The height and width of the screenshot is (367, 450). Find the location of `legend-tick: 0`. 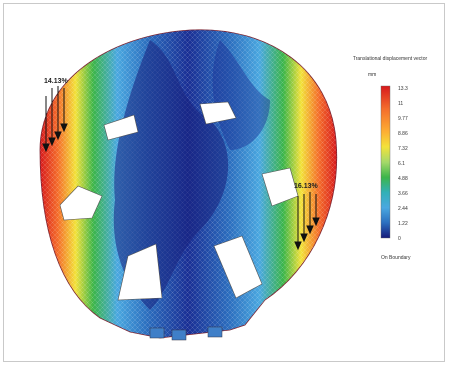

legend-tick: 0 is located at coordinates (399, 239).